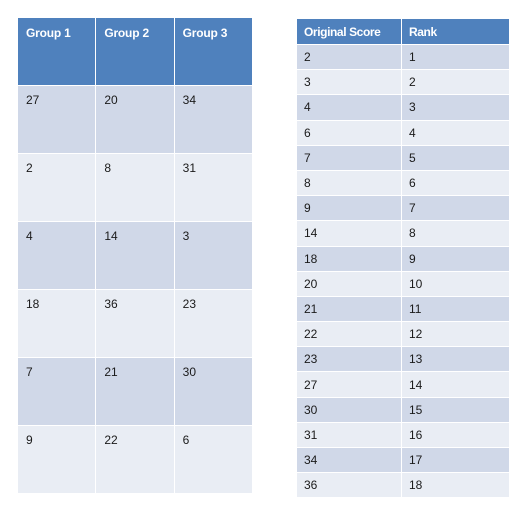 The height and width of the screenshot is (517, 527). I want to click on group-2-header: Group 2, so click(135, 51).